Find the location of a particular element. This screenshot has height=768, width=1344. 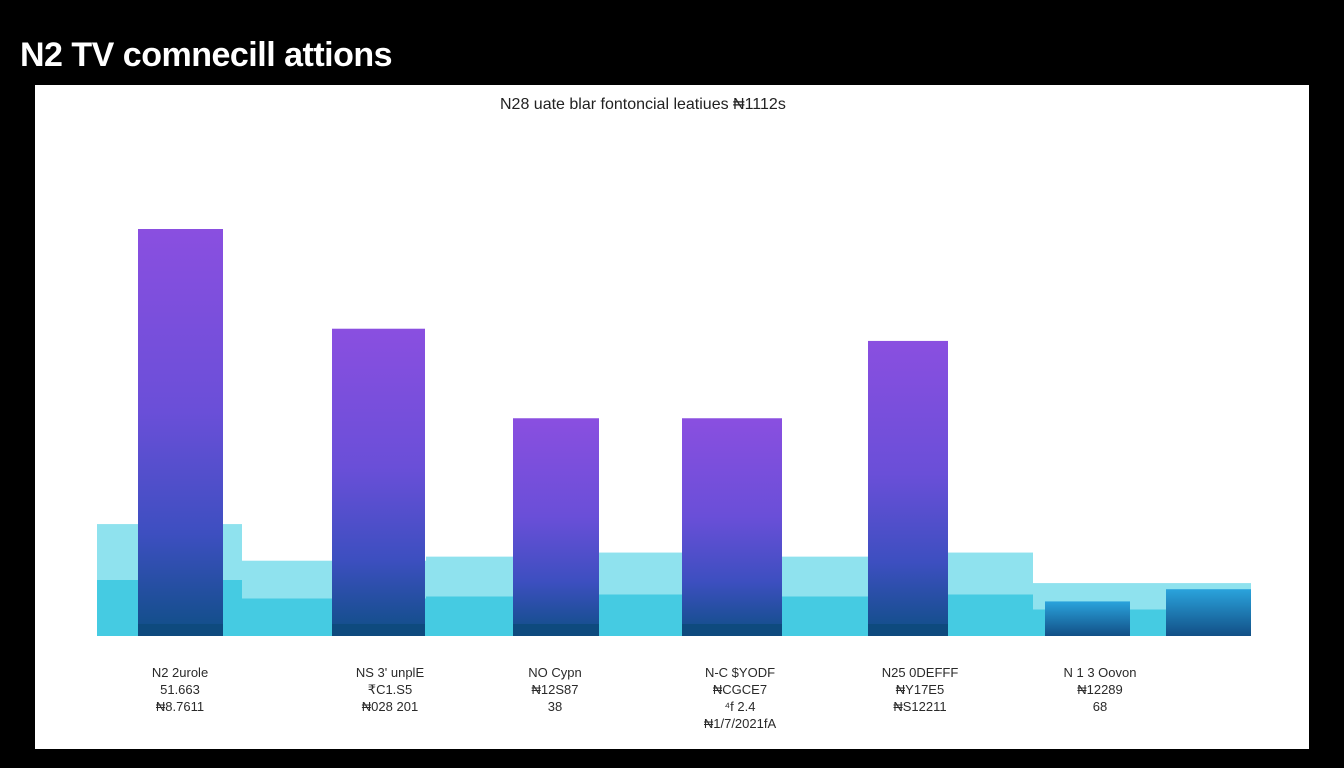

page-title: N2 TV comnecill attions is located at coordinates (206, 55).